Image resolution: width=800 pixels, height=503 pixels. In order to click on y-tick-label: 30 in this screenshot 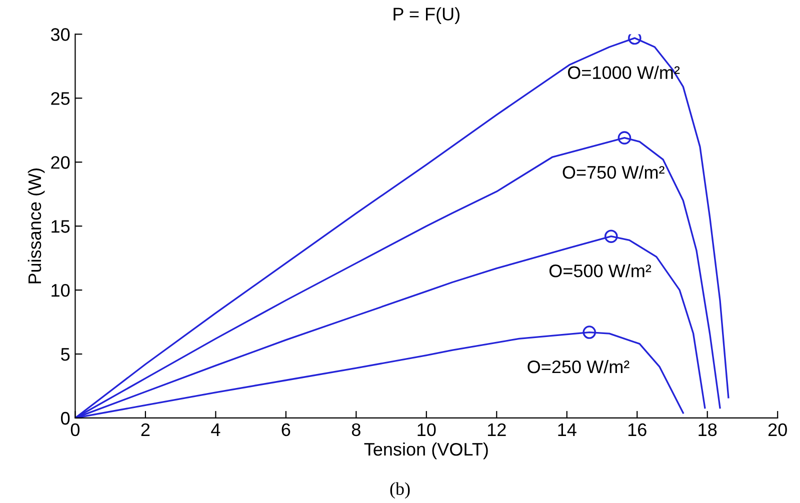, I will do `click(60, 34)`.